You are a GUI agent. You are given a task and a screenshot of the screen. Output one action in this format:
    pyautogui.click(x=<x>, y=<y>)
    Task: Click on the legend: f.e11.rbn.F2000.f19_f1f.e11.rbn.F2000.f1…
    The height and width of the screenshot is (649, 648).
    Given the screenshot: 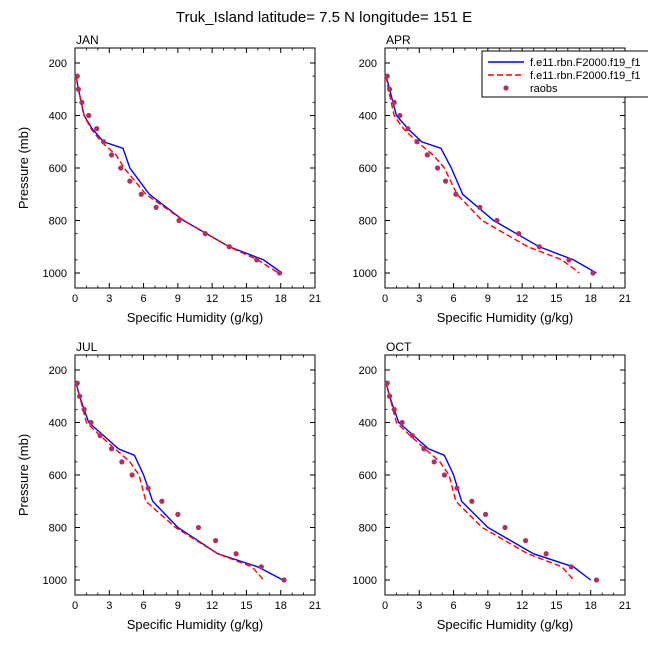 What is the action you would take?
    pyautogui.click(x=564, y=74)
    